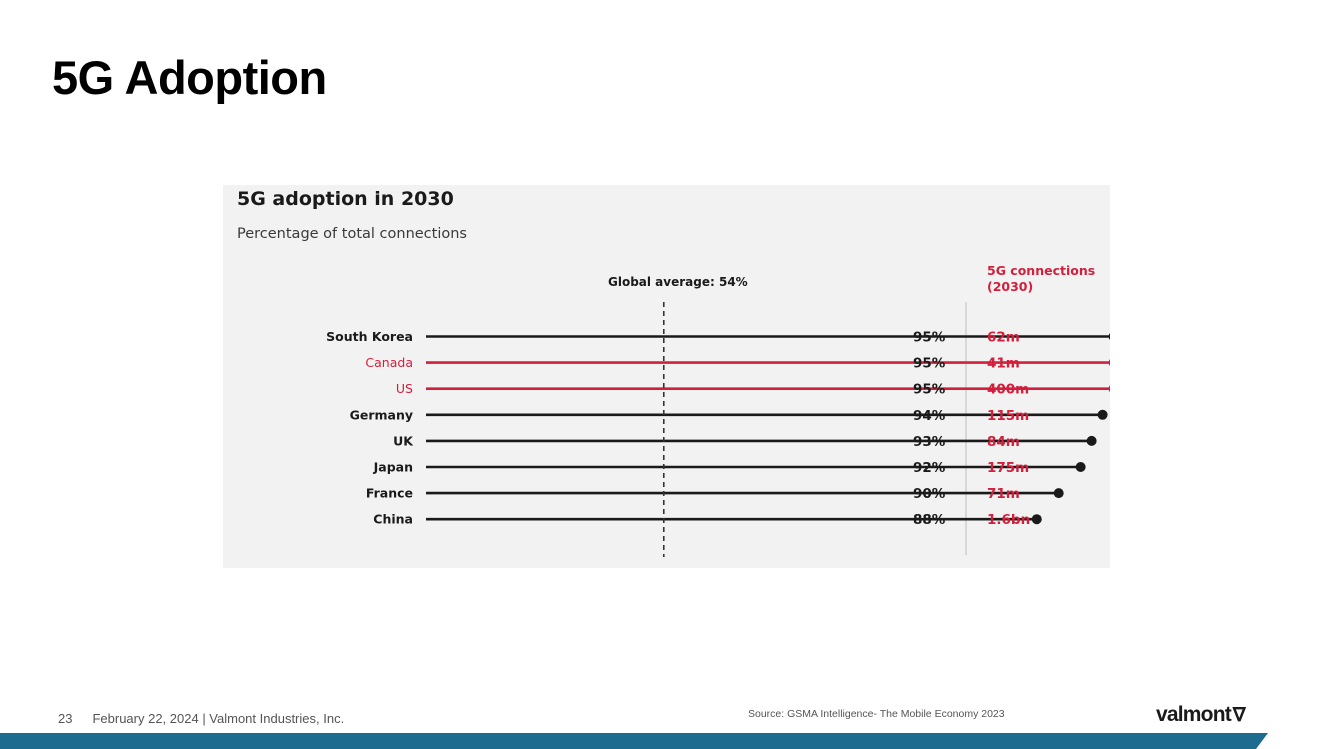 Image resolution: width=1333 pixels, height=749 pixels. I want to click on connections-value: 84m, so click(1003, 442).